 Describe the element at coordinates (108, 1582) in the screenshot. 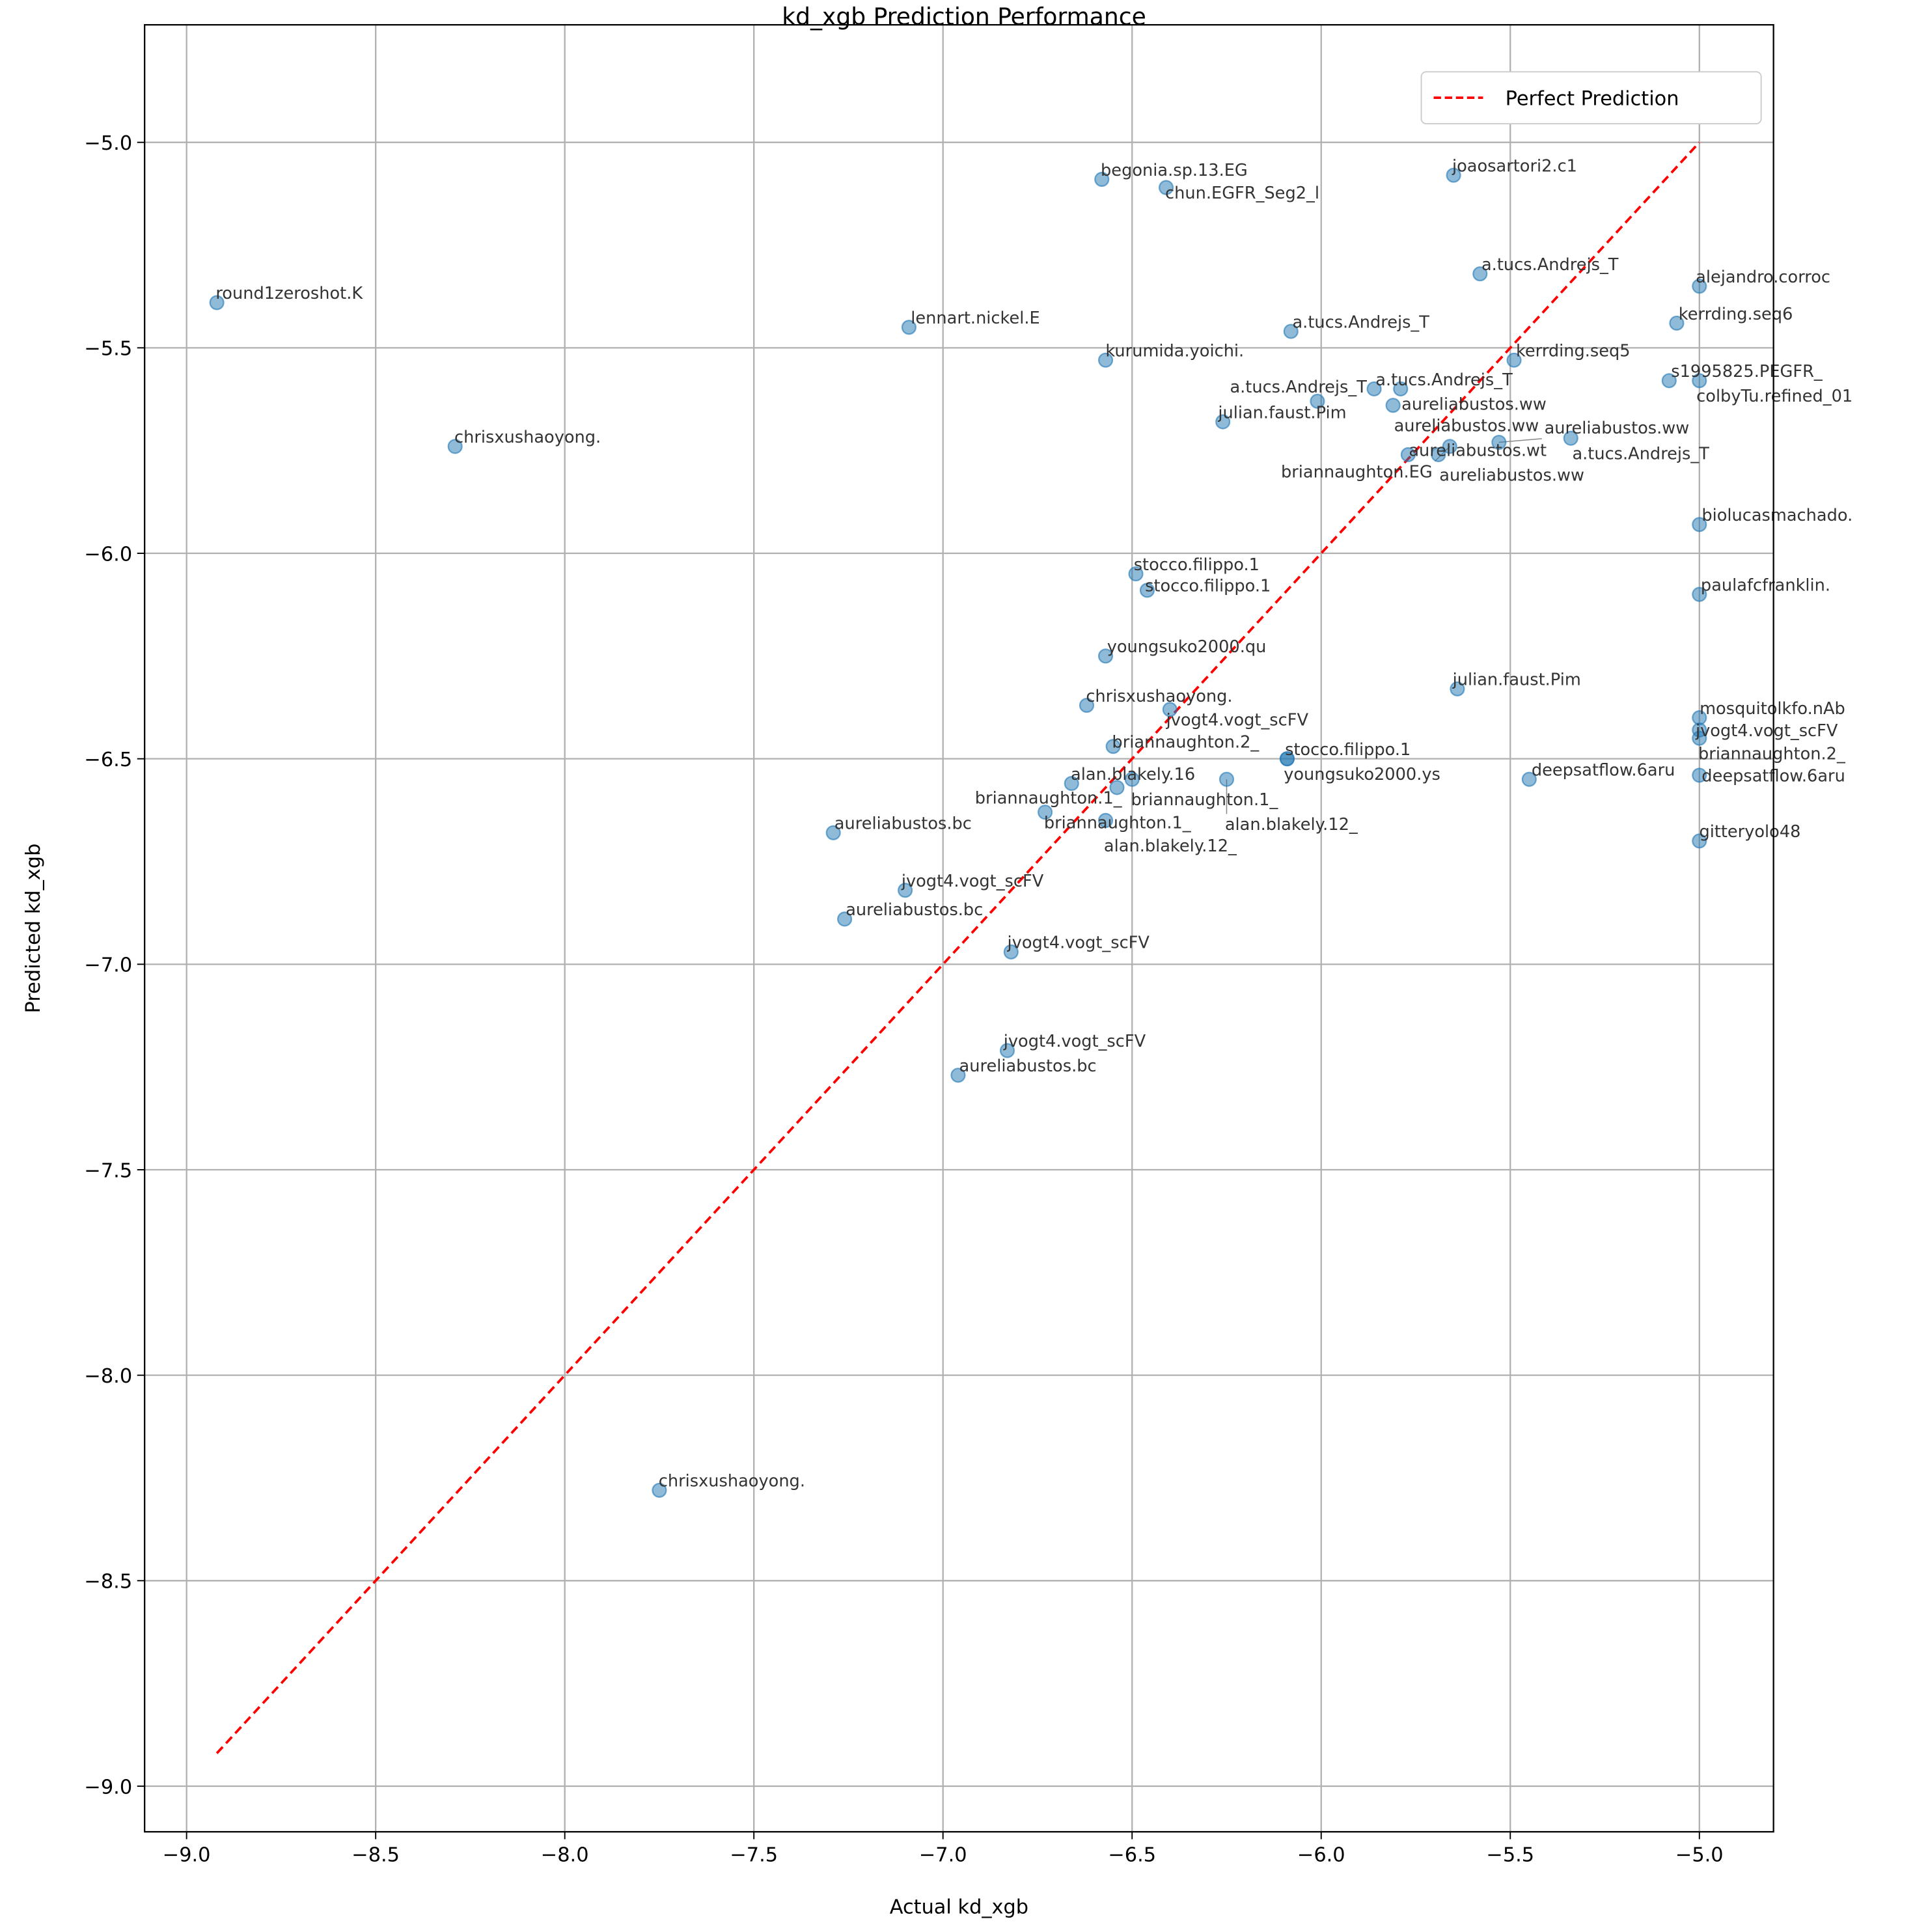

I see `y-tick-label: −8.5` at that location.